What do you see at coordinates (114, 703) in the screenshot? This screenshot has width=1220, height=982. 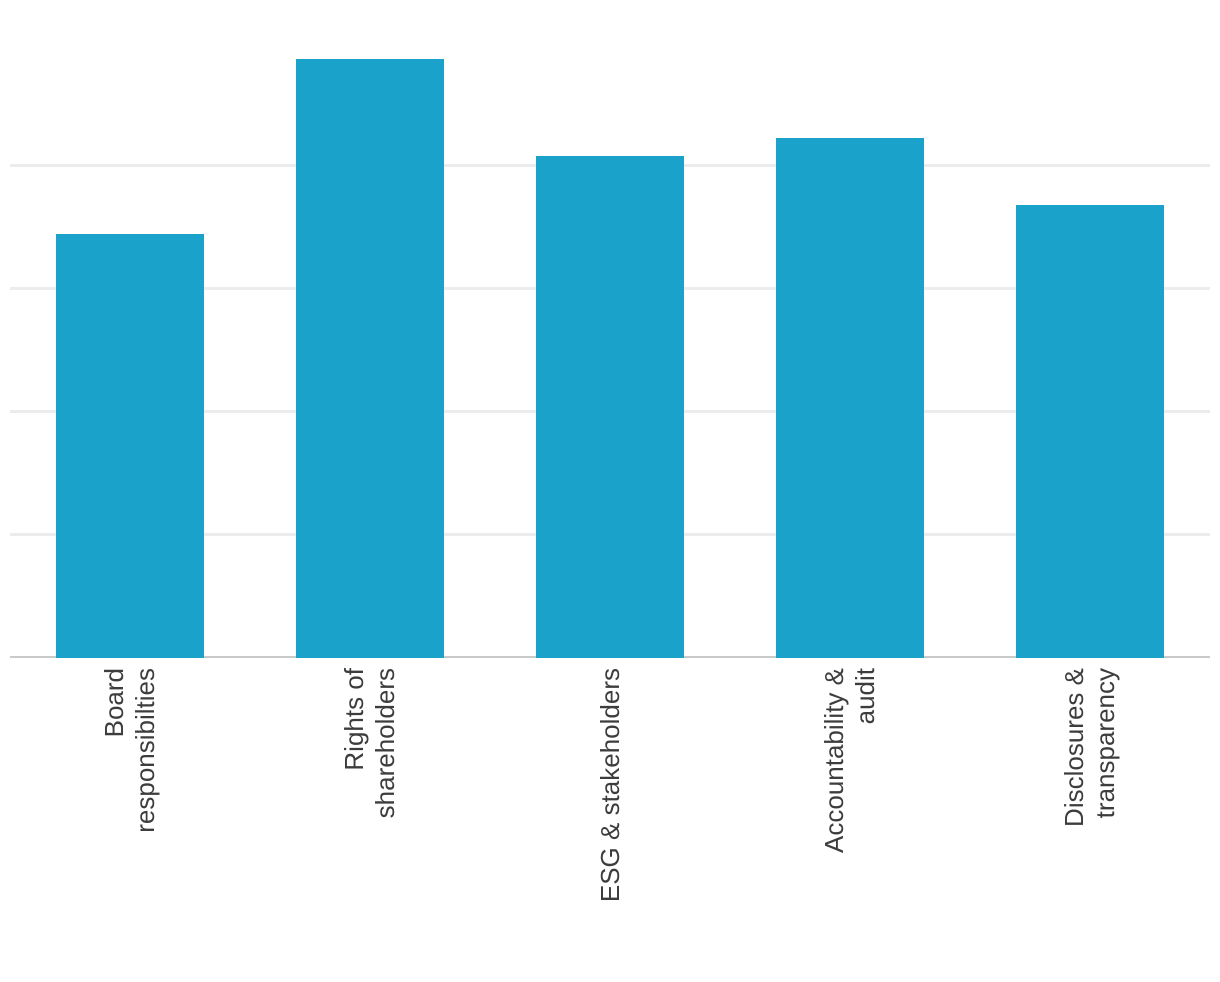 I see `x-axis-label-line: Board` at bounding box center [114, 703].